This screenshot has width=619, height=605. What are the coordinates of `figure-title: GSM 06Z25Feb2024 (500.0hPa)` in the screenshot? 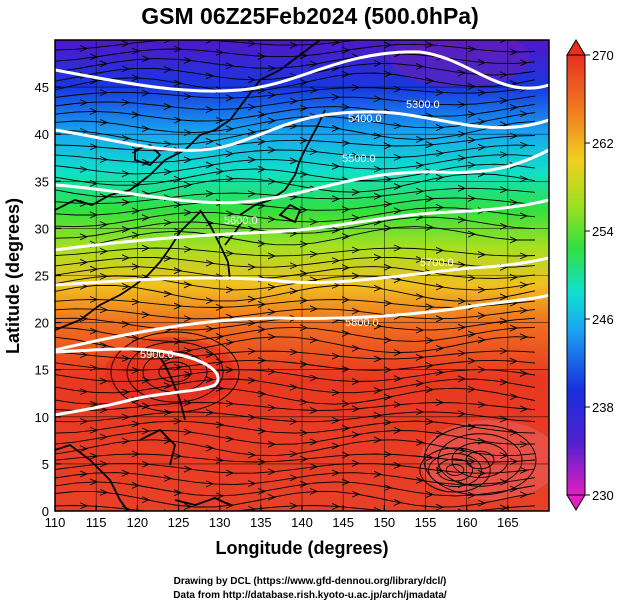 It's located at (310, 16).